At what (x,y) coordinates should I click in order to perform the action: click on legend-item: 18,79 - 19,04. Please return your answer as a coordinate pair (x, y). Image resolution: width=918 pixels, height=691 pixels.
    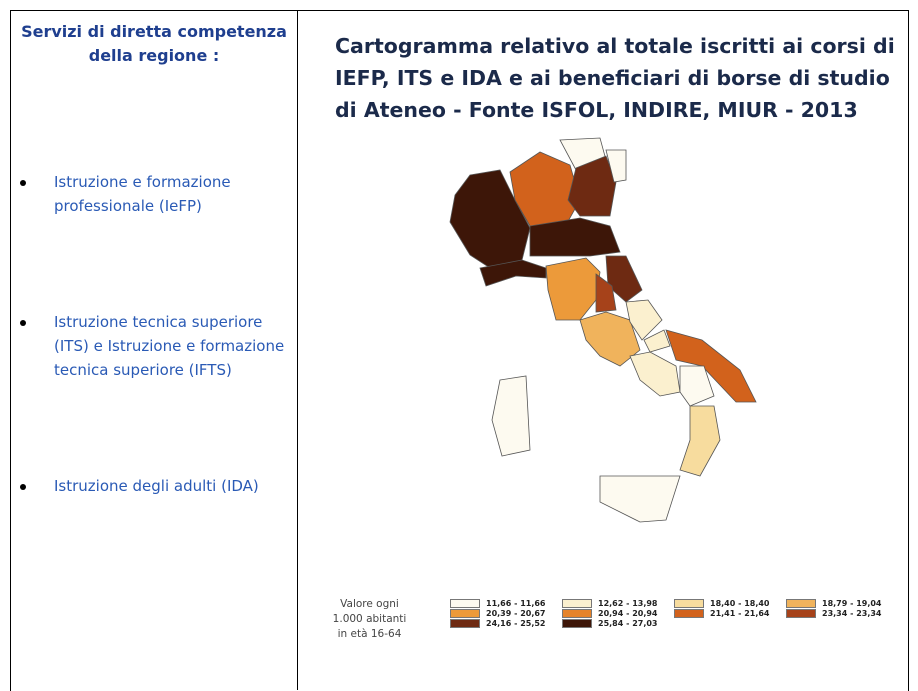
    Looking at the image, I should click on (842, 603).